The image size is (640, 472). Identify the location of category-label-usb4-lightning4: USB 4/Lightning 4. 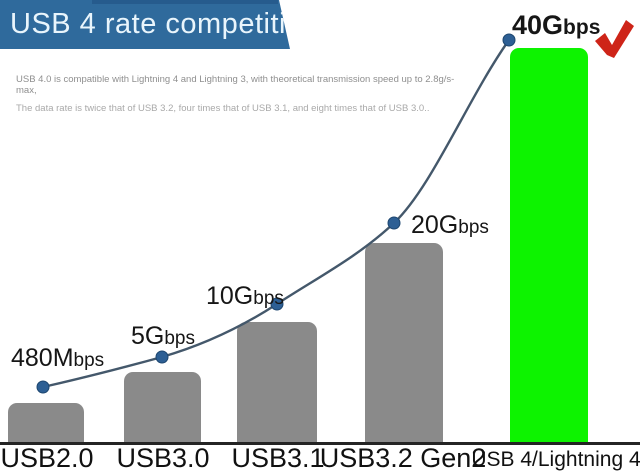
(555, 459).